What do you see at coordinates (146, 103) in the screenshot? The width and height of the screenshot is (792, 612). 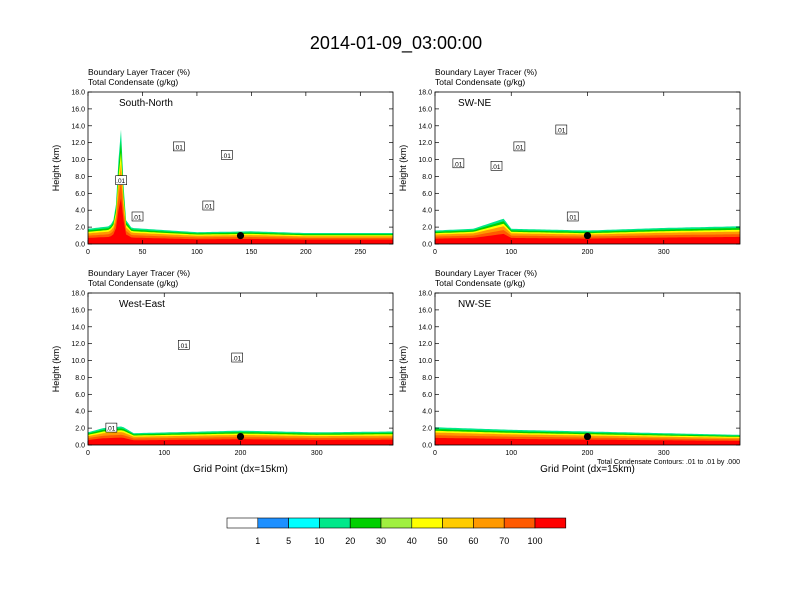 I see `panel-label: South-North` at bounding box center [146, 103].